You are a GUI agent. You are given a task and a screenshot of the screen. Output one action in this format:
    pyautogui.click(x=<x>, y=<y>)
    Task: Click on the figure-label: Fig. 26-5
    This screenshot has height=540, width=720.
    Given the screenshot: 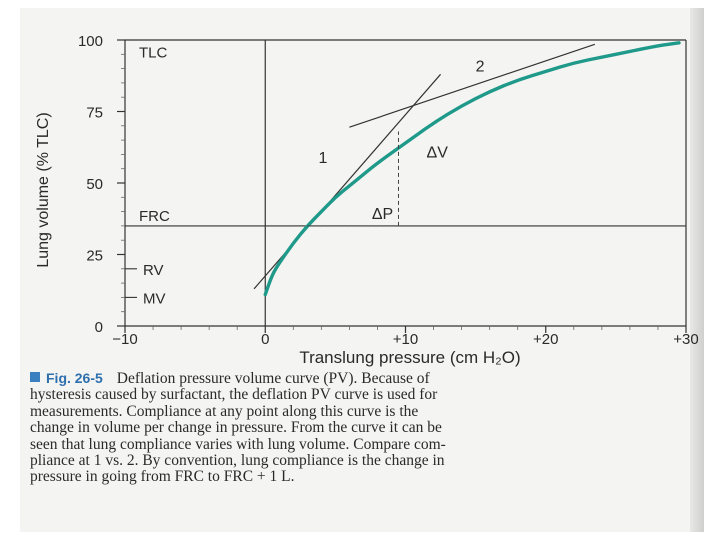 What is the action you would take?
    pyautogui.click(x=74, y=378)
    